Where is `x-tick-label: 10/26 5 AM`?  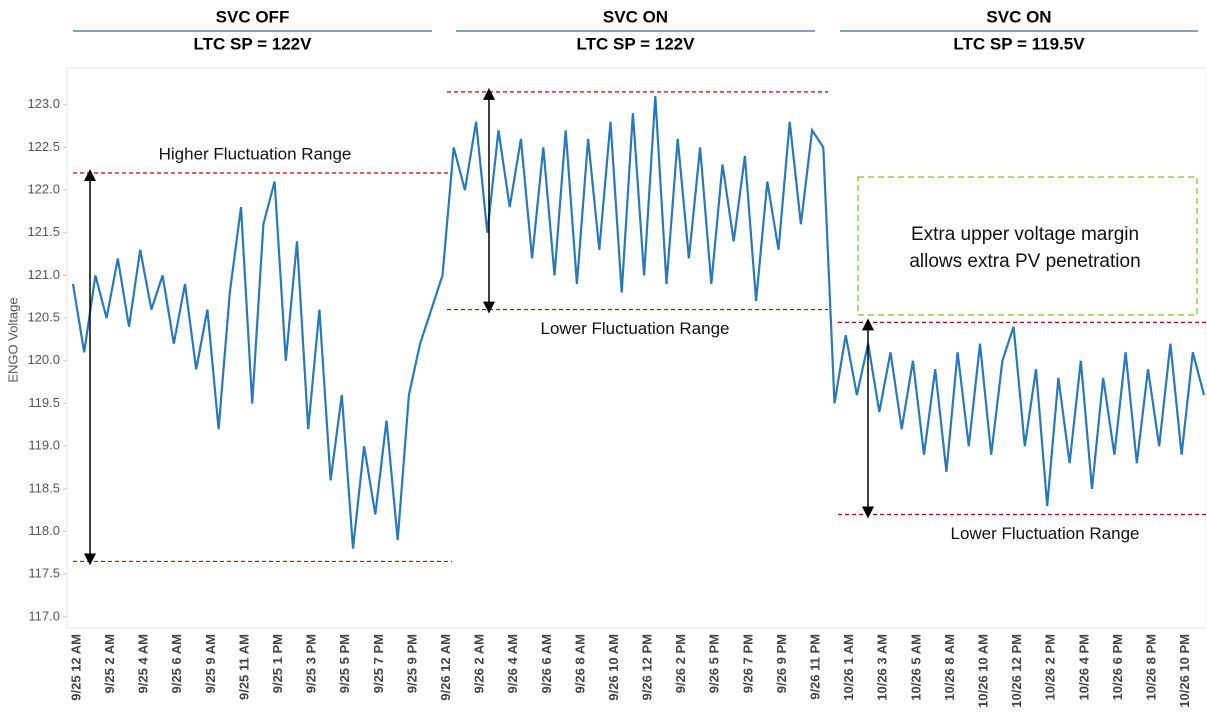 x-tick-label: 10/26 5 AM is located at coordinates (915, 667).